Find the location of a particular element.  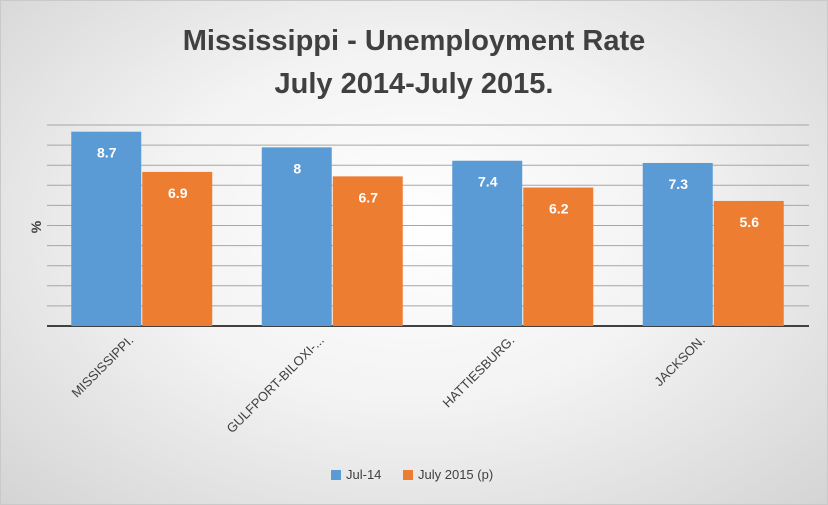

category-label: HATTIESBURG. is located at coordinates (479, 372).